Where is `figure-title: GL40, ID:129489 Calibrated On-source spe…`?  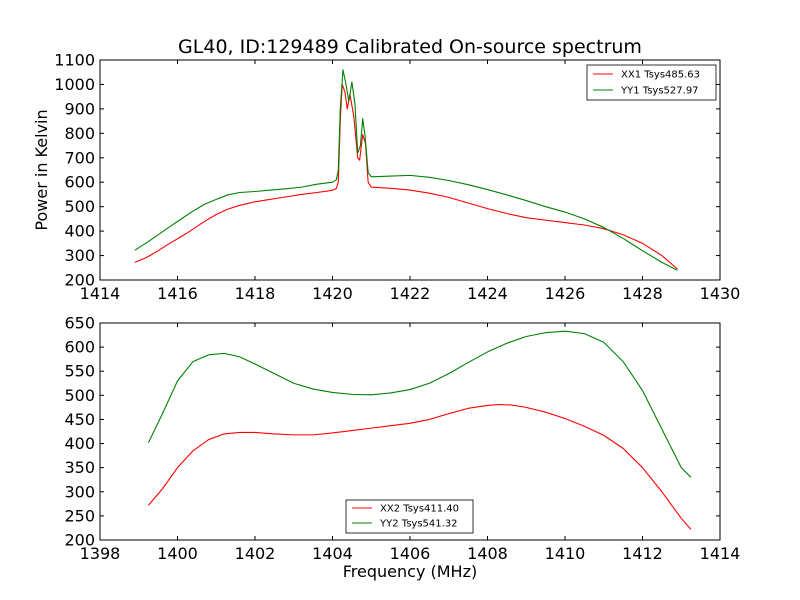 figure-title: GL40, ID:129489 Calibrated On-source spe… is located at coordinates (410, 47).